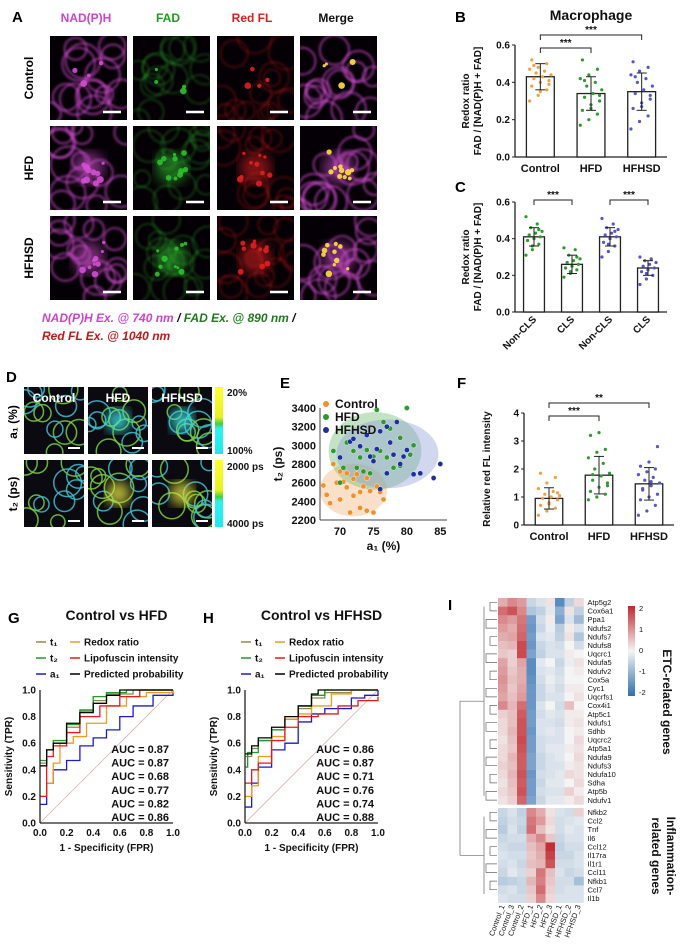 This screenshot has height=949, width=680. What do you see at coordinates (345, 777) in the screenshot?
I see `auc-label: AUC = 0.71` at bounding box center [345, 777].